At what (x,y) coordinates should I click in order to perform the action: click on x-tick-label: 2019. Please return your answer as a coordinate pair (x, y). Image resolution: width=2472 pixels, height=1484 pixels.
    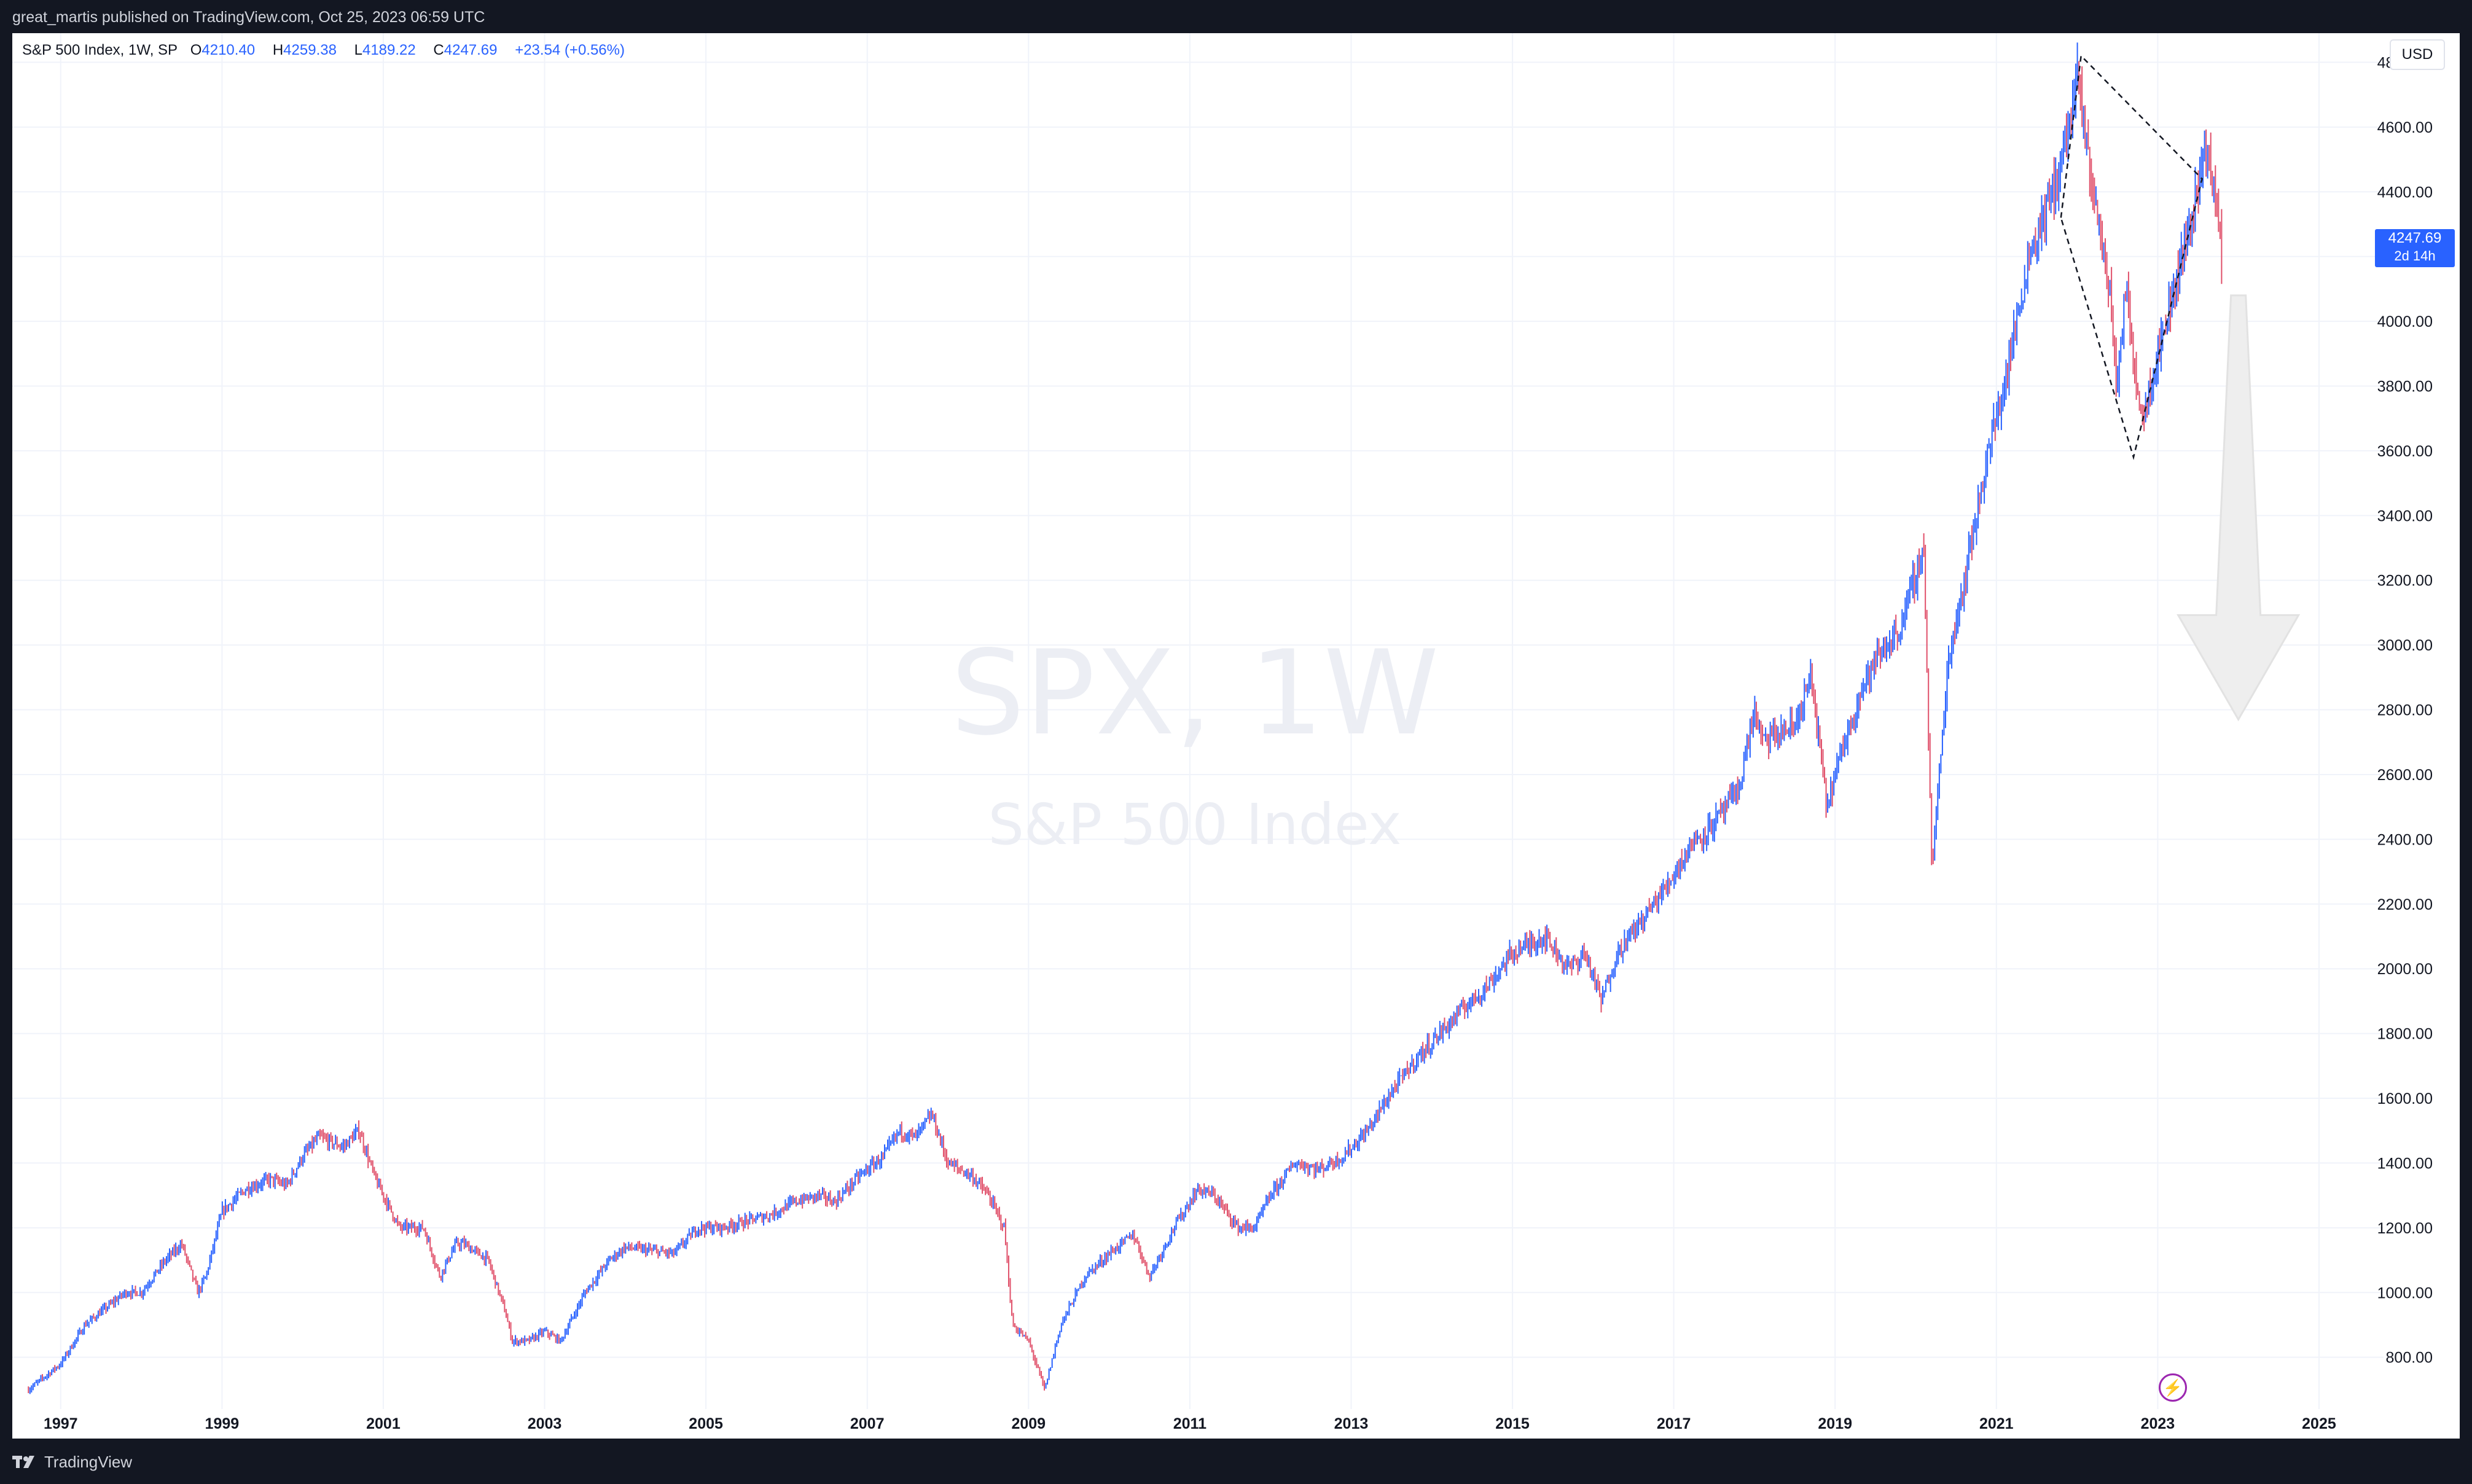
    Looking at the image, I should click on (1835, 1423).